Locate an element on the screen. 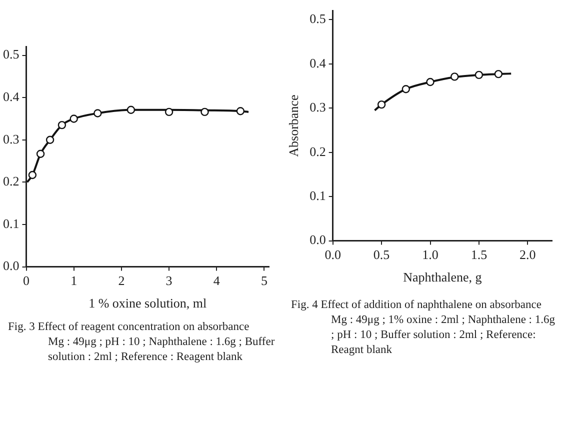  text: Mg : 49μg ; 1% oxine : 2ml ; Naphthalene : 1.6g ; pH : 10 ; Buffer solution : 2ml ; Reference: Reagnt blank is located at coordinates (443, 335).